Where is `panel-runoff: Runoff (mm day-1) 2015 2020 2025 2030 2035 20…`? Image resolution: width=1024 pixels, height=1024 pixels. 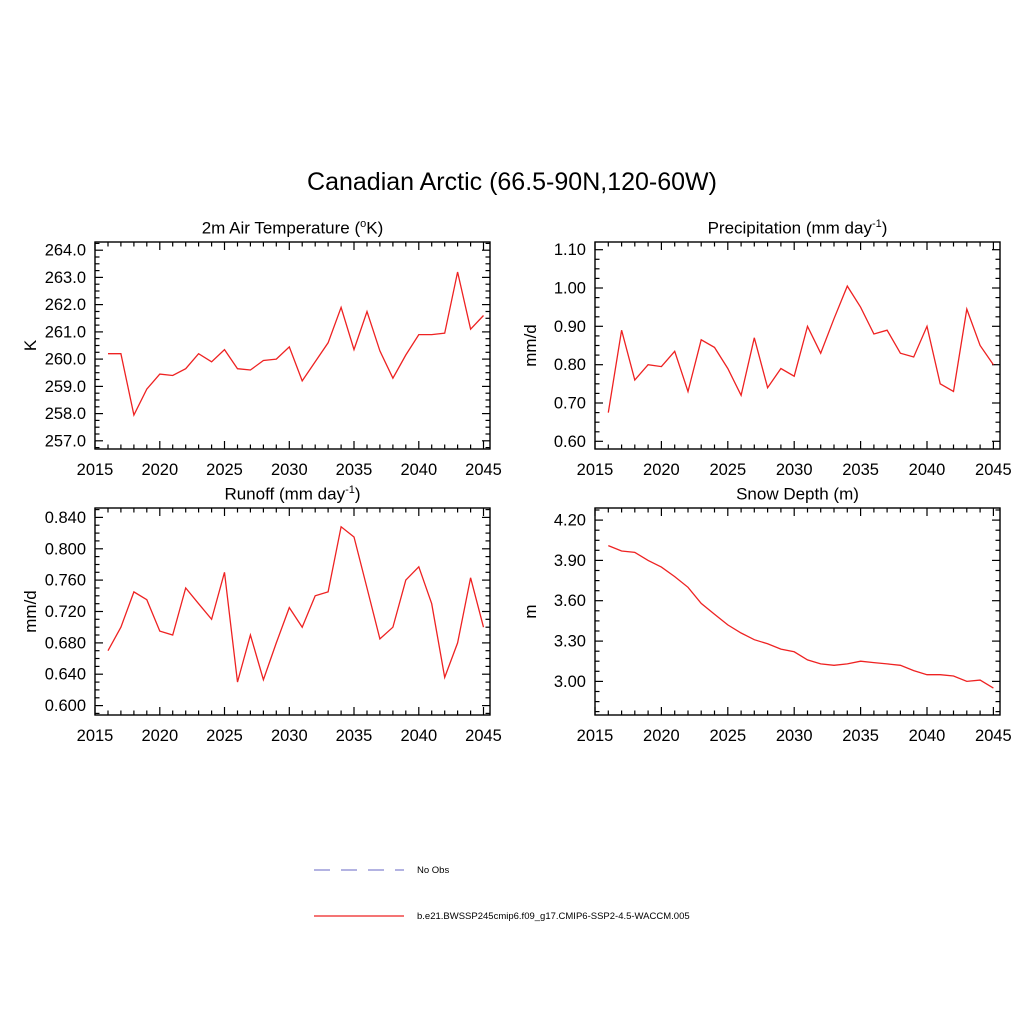 panel-runoff: Runoff (mm day-1) 2015 2020 2025 2030 2035 20… is located at coordinates (263, 617).